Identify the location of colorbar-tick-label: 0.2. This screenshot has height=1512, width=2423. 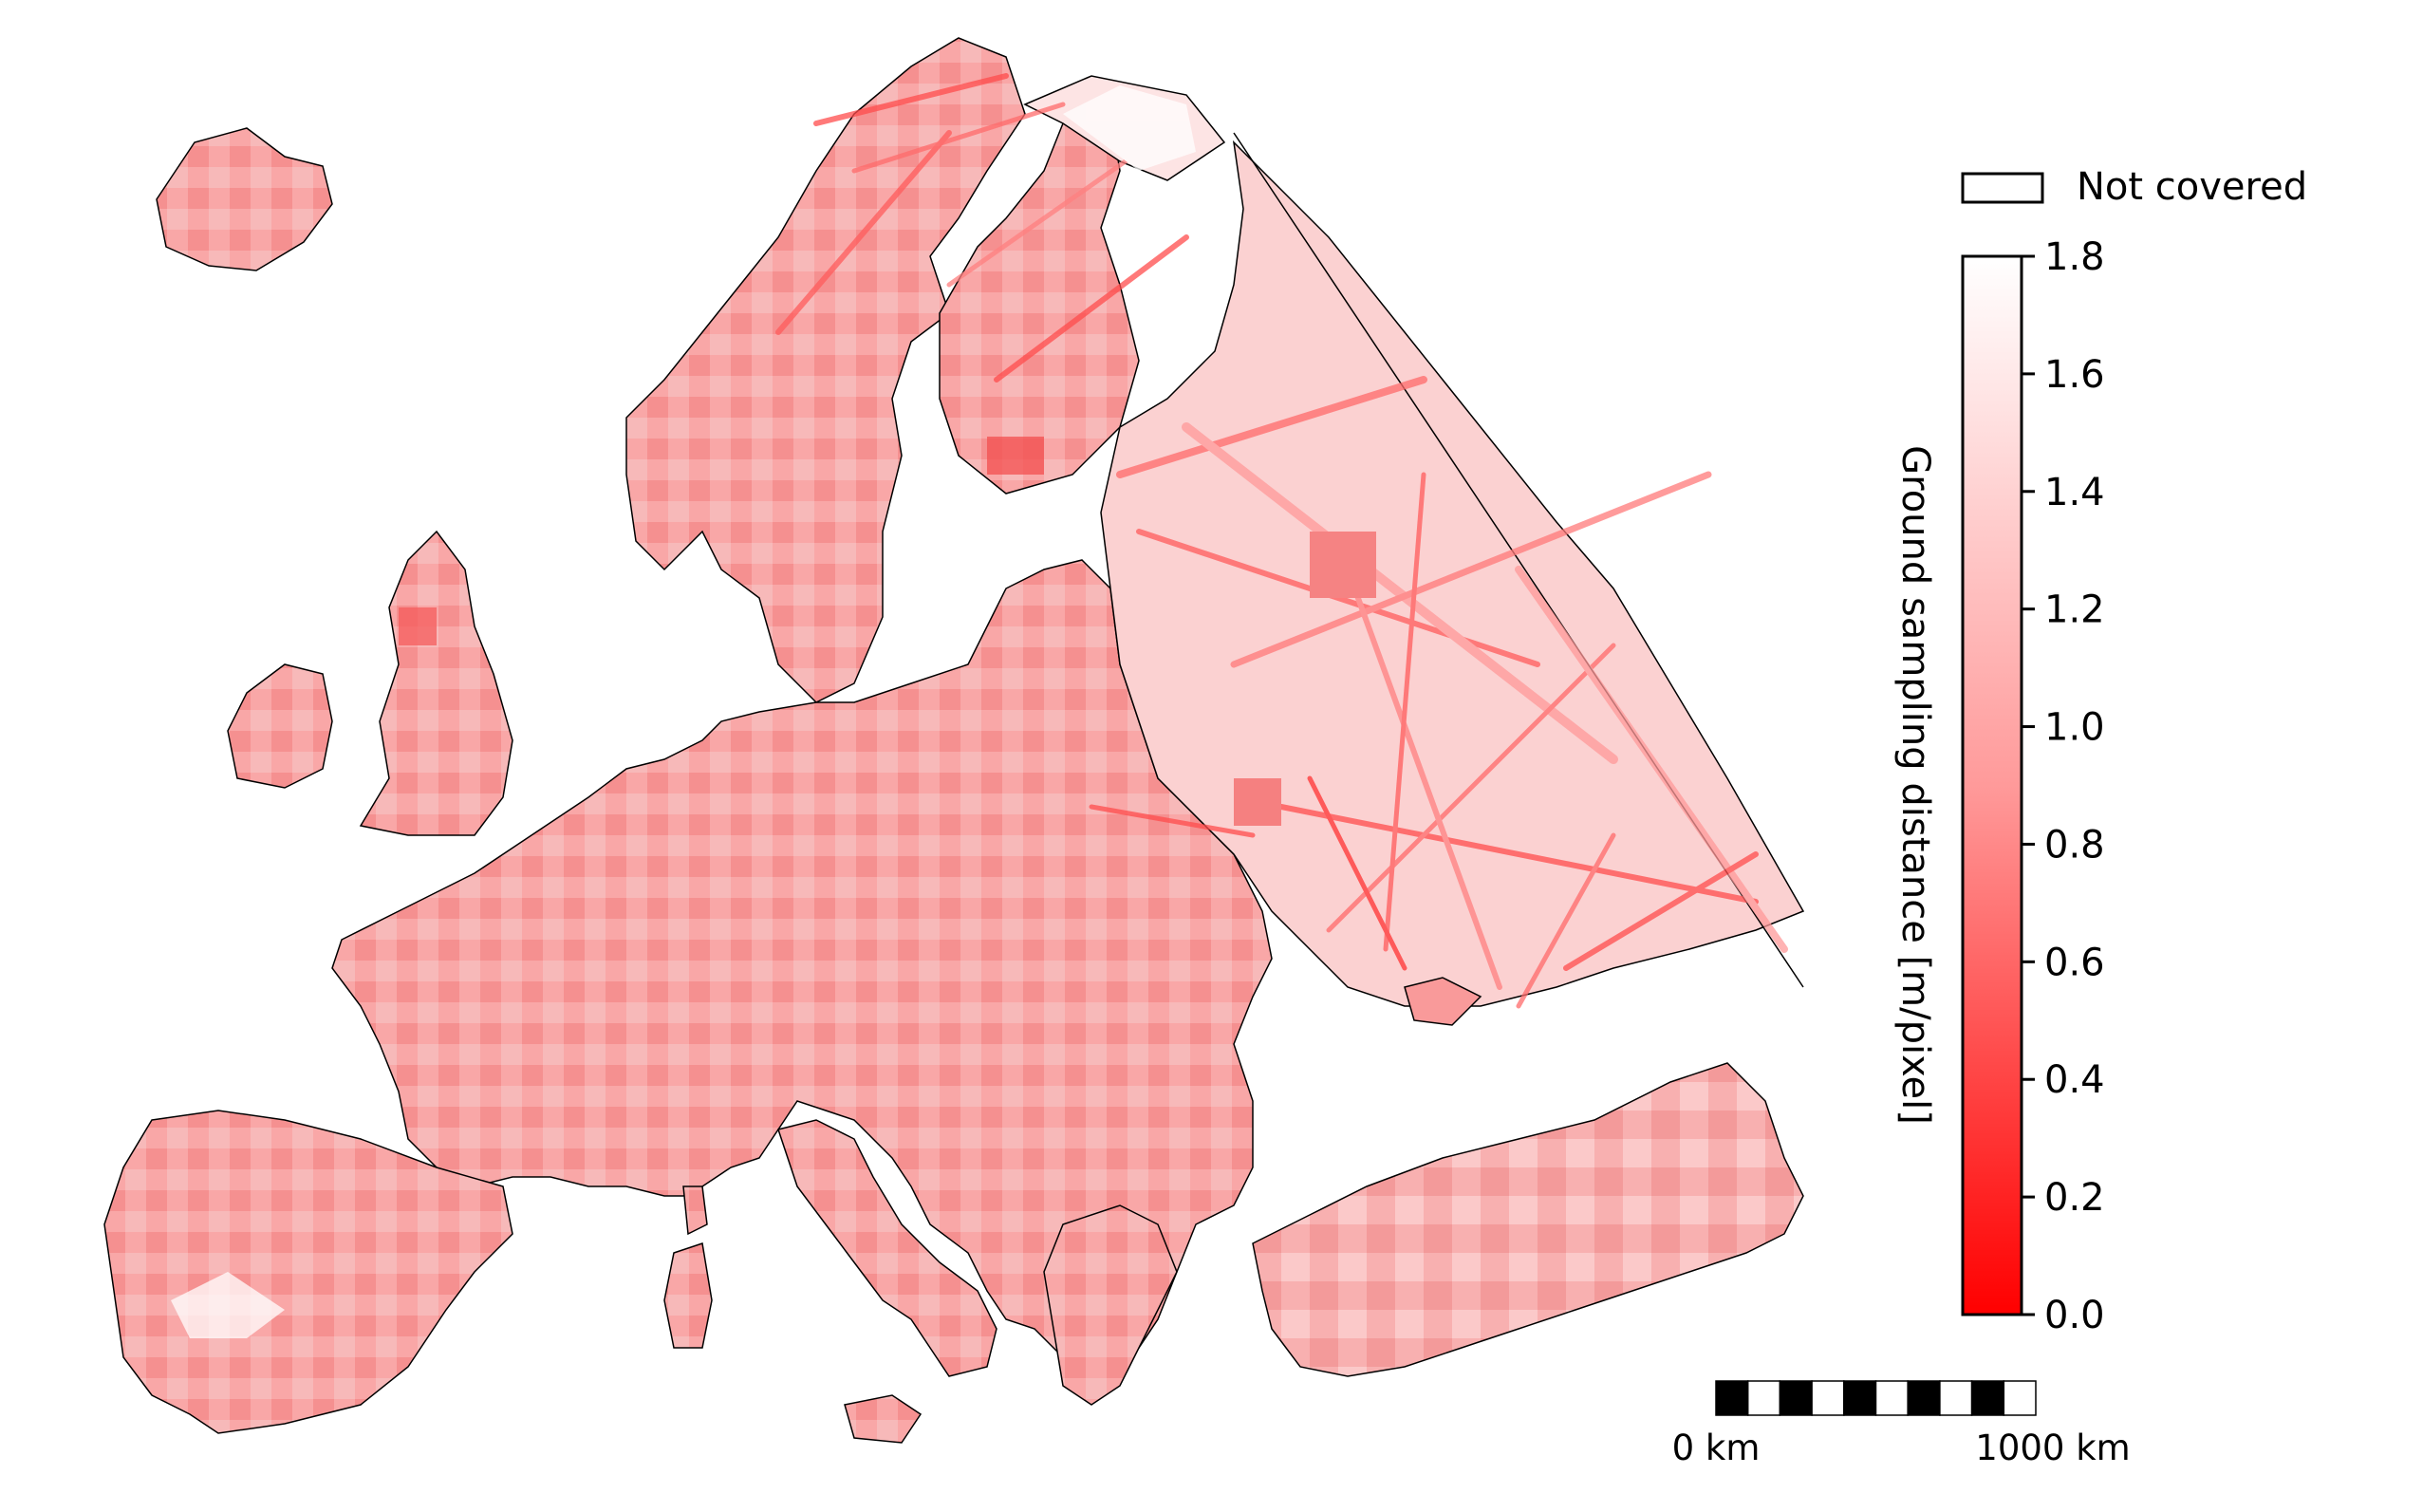
(2074, 1198).